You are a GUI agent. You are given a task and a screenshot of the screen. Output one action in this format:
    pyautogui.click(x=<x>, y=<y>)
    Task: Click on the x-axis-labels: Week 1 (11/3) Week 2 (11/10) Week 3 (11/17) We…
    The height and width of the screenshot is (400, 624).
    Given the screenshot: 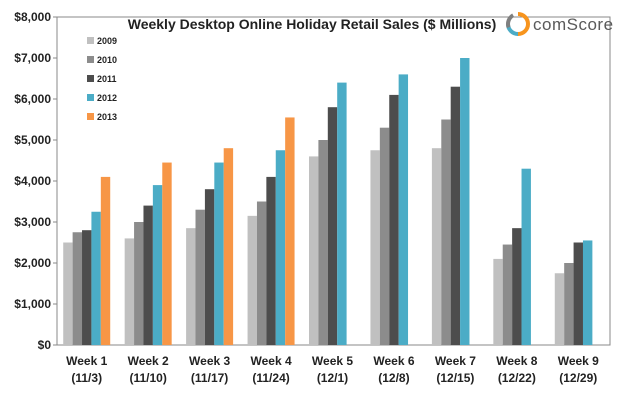 What is the action you would take?
    pyautogui.click(x=332, y=369)
    